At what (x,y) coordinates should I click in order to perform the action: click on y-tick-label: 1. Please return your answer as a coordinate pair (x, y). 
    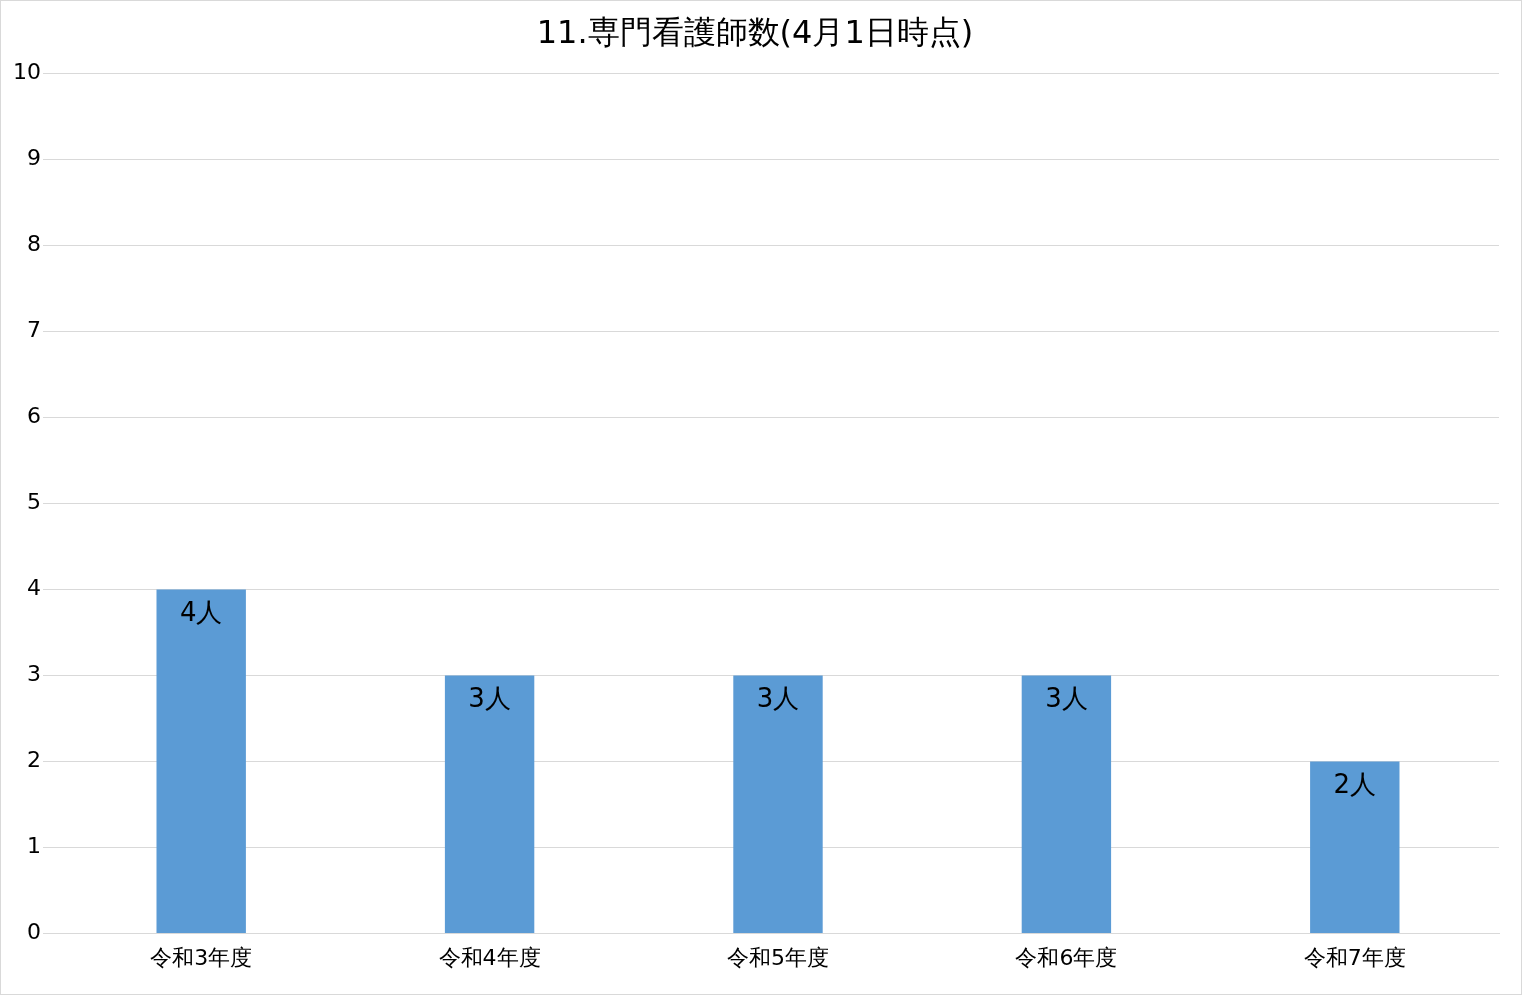
    Looking at the image, I should click on (33, 846).